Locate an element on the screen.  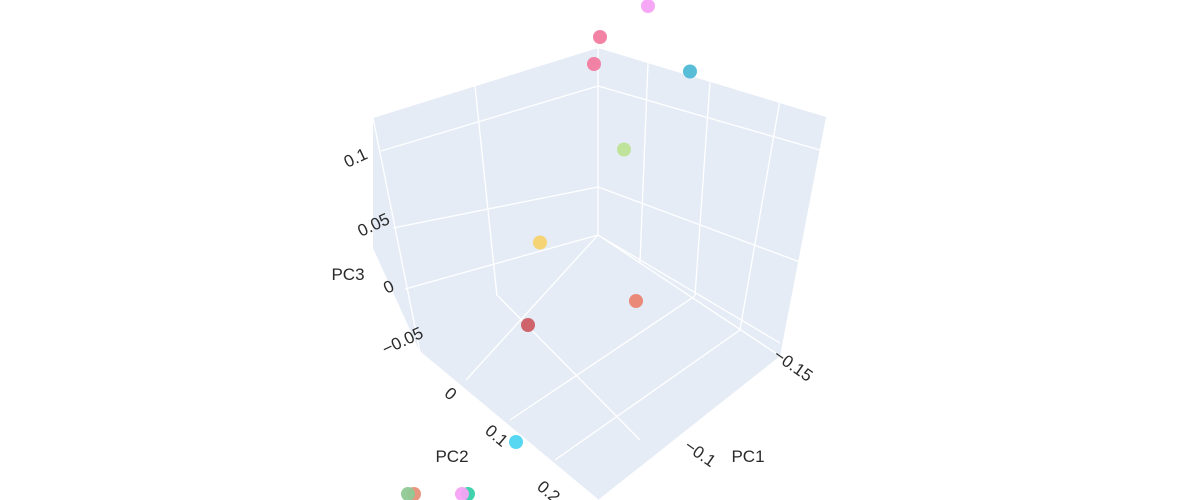
tick-label-x-0: −0.15 is located at coordinates (793, 365).